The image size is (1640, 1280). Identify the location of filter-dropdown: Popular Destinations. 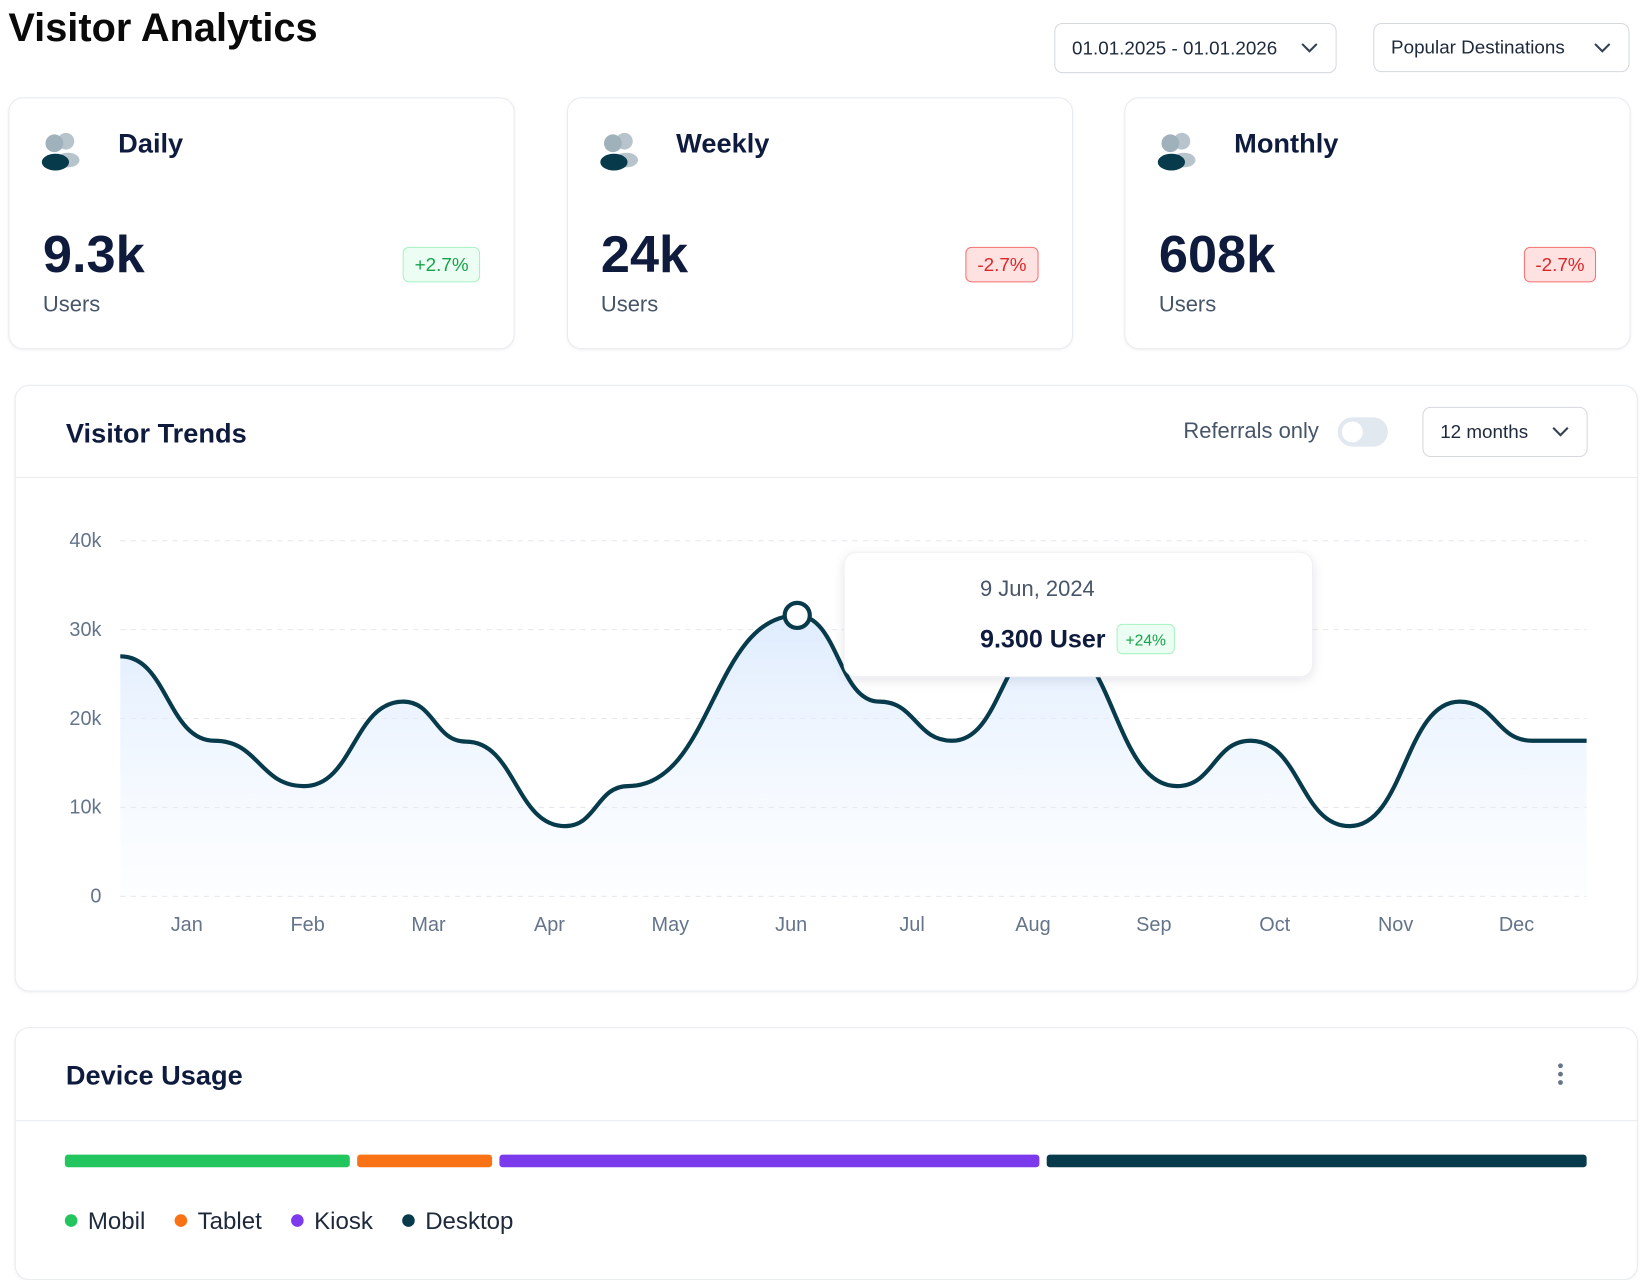
(1501, 48).